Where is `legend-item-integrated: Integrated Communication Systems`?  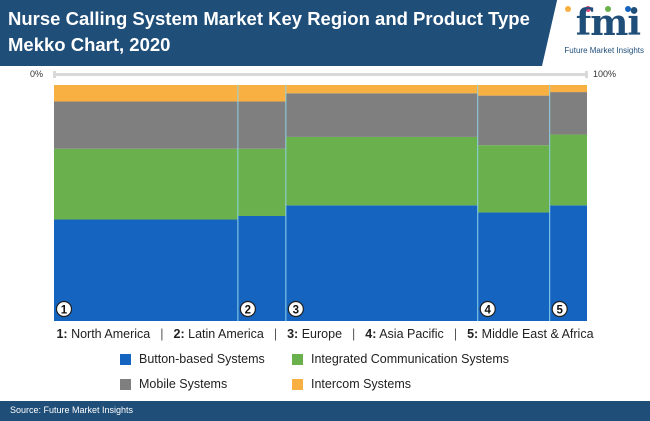 legend-item-integrated: Integrated Communication Systems is located at coordinates (400, 359).